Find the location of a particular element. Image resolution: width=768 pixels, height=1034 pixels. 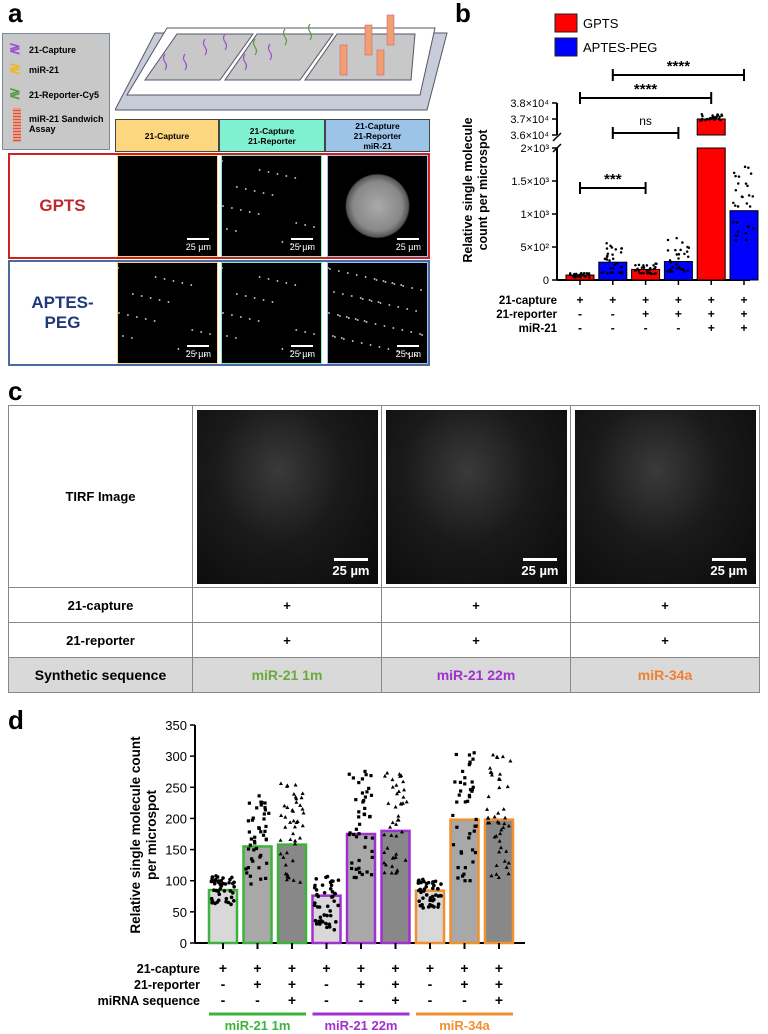

legend-label: GPTS is located at coordinates (601, 23).